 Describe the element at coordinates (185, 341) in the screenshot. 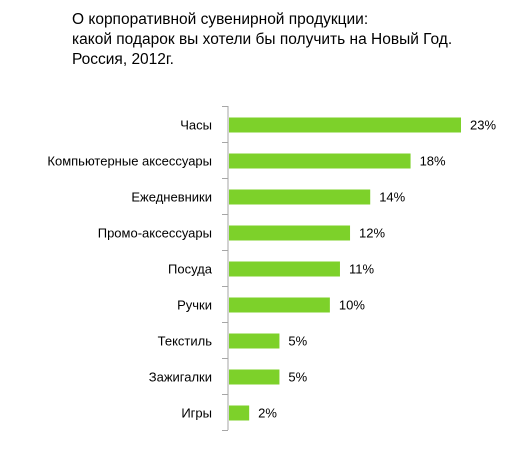

I see `category-label: Текстиль` at that location.